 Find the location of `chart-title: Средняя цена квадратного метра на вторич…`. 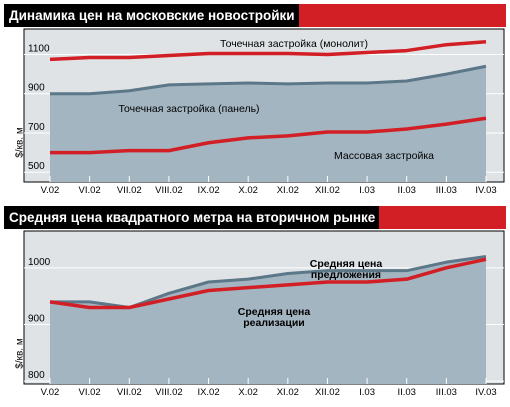

chart-title: Средняя цена квадратного метра на вторич… is located at coordinates (191, 217).